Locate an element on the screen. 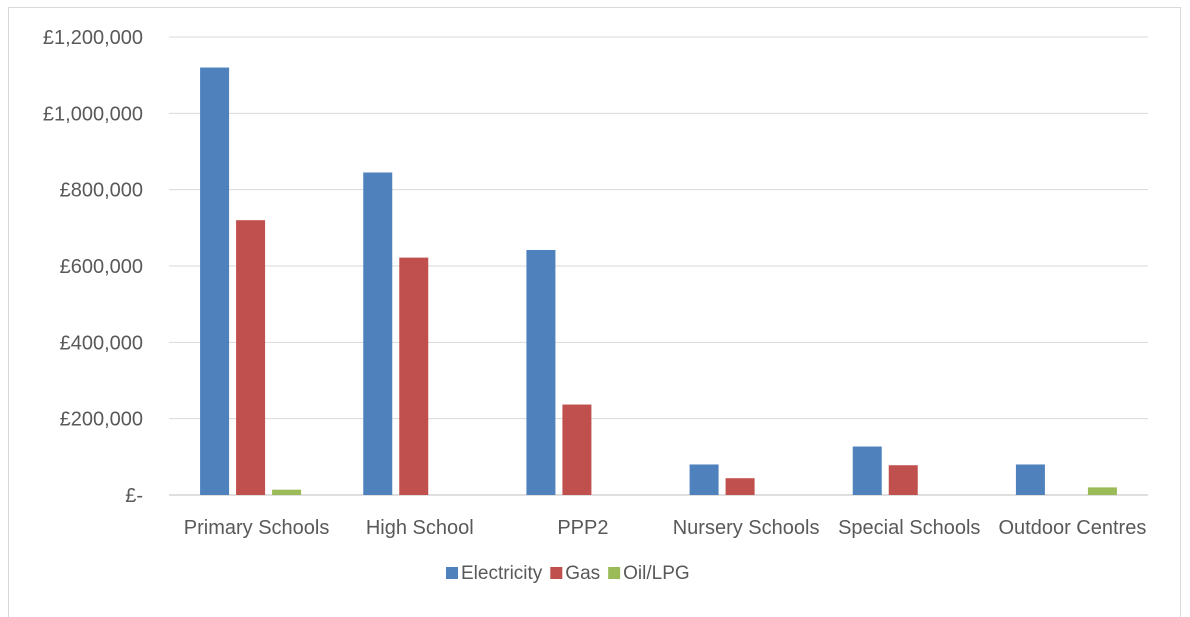 Image resolution: width=1190 pixels, height=617 pixels. bar-oil-lpg-outdoor-centres is located at coordinates (1102, 491).